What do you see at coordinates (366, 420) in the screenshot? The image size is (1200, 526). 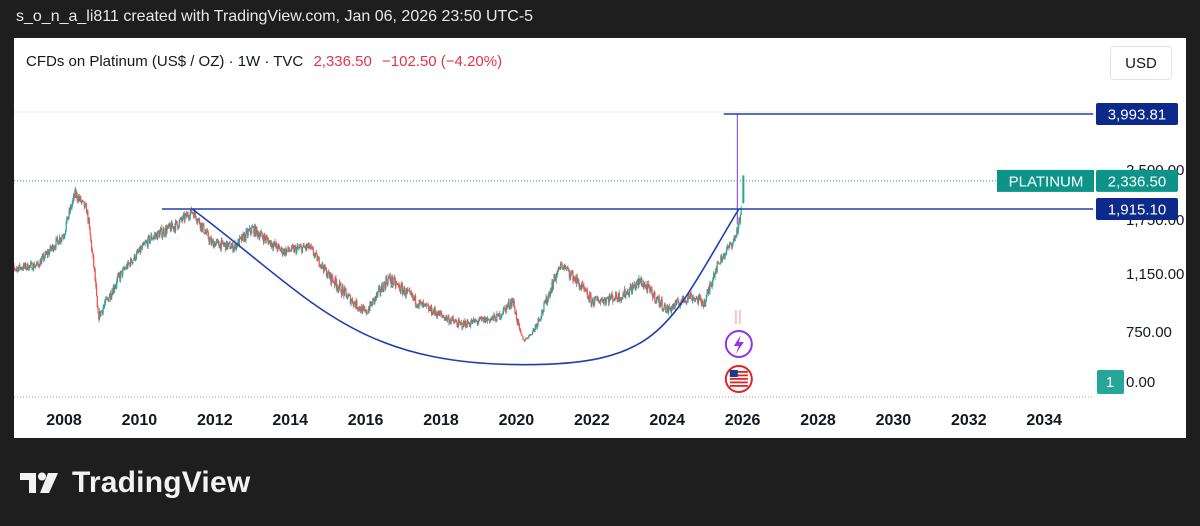 I see `x-tick-label: 2016` at bounding box center [366, 420].